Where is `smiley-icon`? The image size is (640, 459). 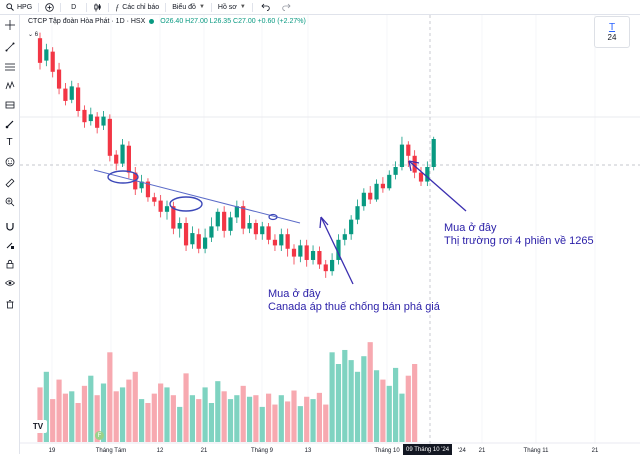 smiley-icon is located at coordinates (9, 161).